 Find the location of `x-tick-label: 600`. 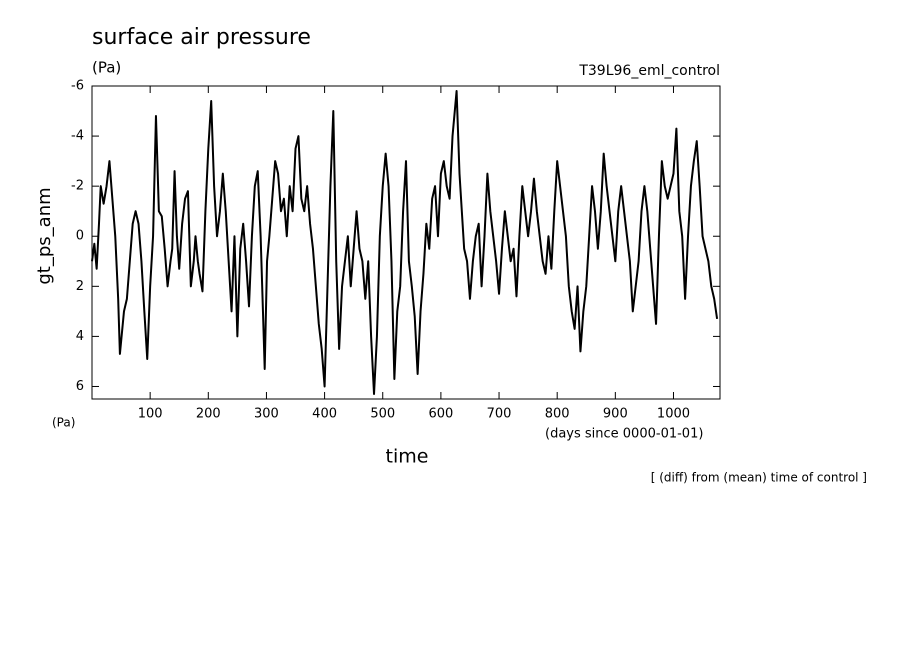

x-tick-label: 600 is located at coordinates (440, 414).